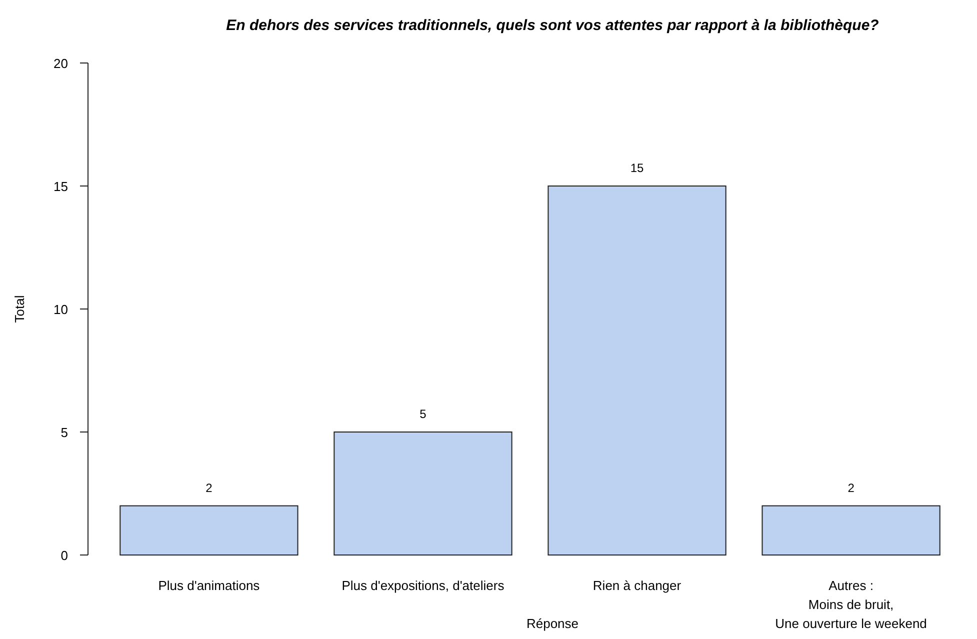  I want to click on data-label: 5, so click(423, 414).